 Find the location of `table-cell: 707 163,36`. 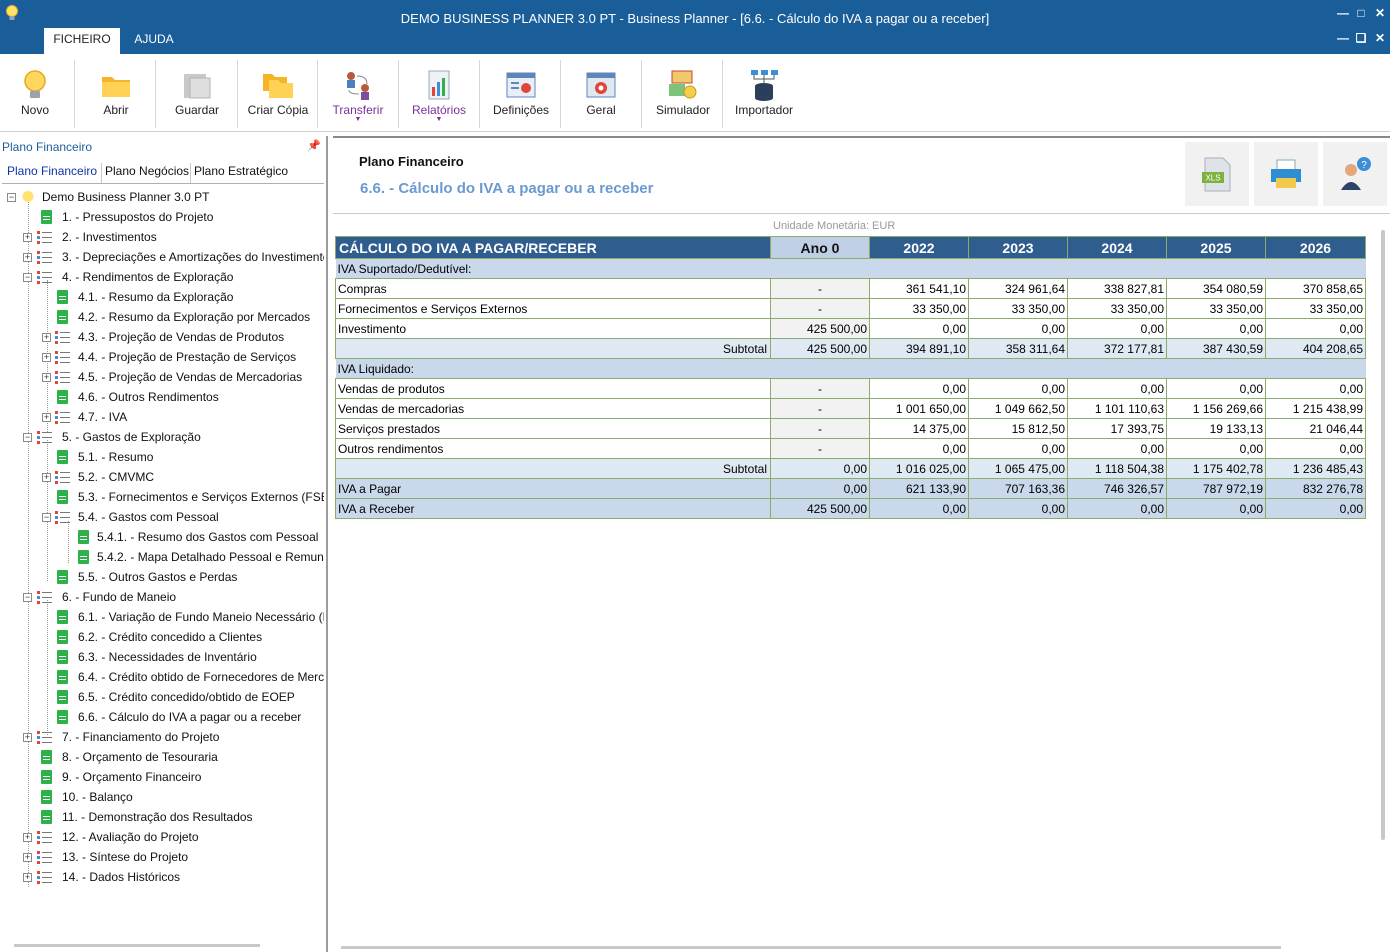

table-cell: 707 163,36 is located at coordinates (1018, 488).